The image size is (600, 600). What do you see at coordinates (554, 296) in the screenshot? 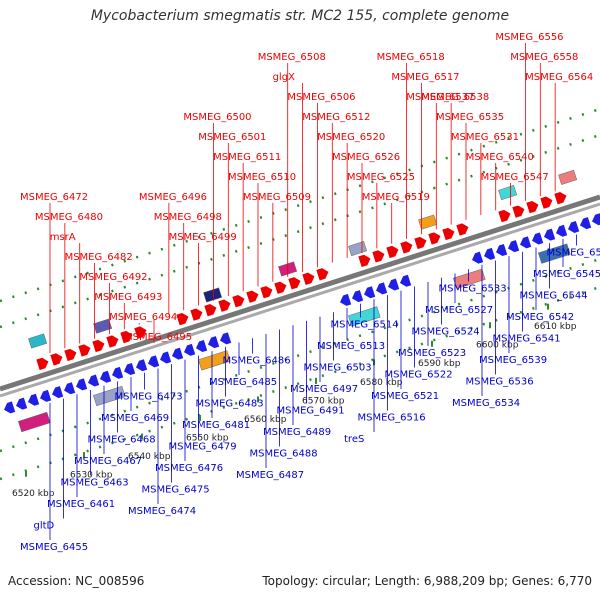
I see `reverse-gene-label: MSMEG_6544` at bounding box center [554, 296].